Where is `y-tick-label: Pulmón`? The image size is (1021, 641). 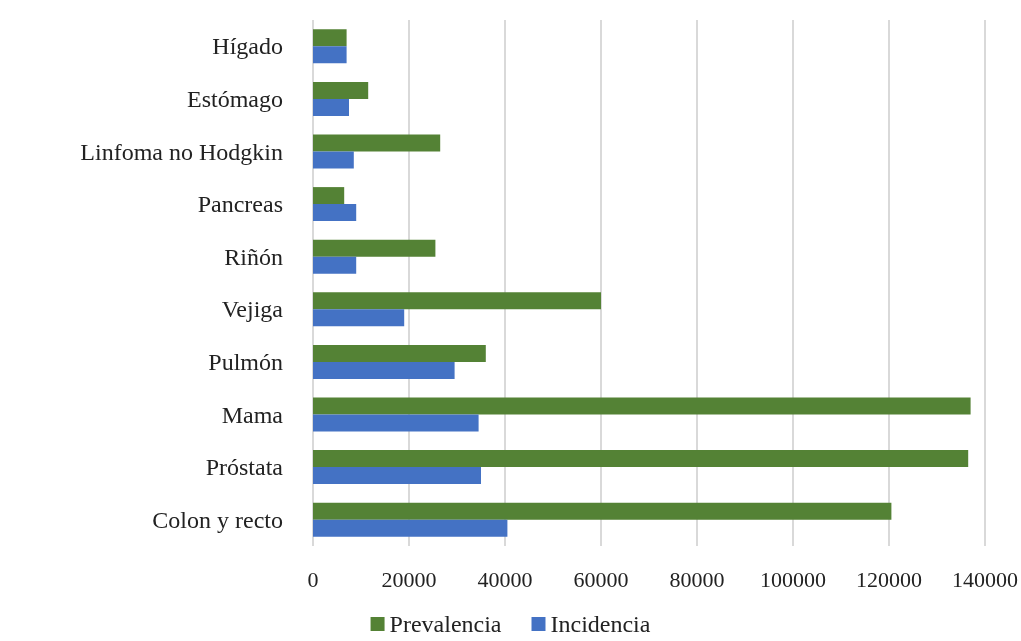
y-tick-label: Pulmón is located at coordinates (245, 361).